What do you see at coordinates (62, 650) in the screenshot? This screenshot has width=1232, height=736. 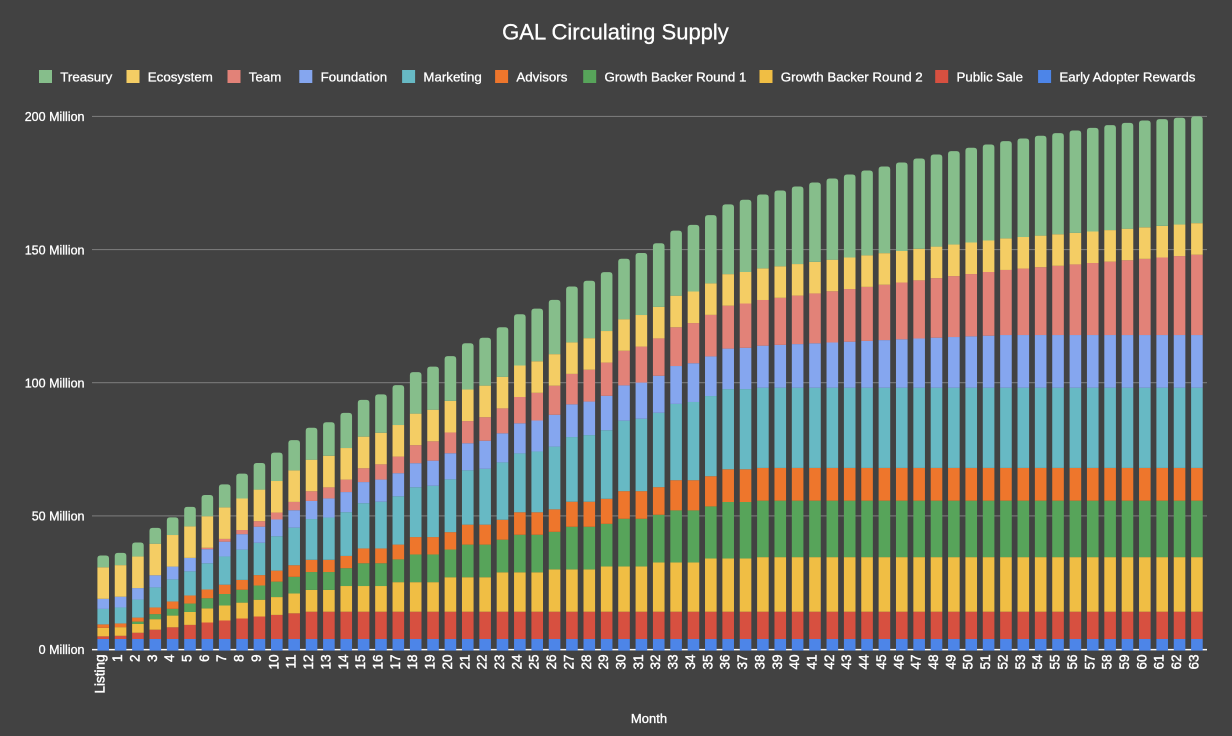 I see `svg-text: 0 Million` at bounding box center [62, 650].